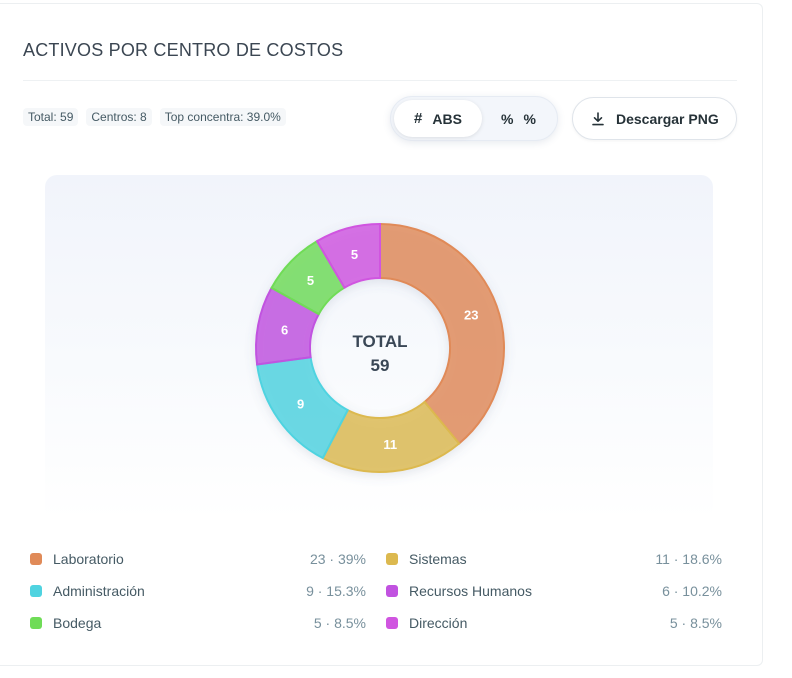  I want to click on legend-value: 6 · 10.2%, so click(692, 591).